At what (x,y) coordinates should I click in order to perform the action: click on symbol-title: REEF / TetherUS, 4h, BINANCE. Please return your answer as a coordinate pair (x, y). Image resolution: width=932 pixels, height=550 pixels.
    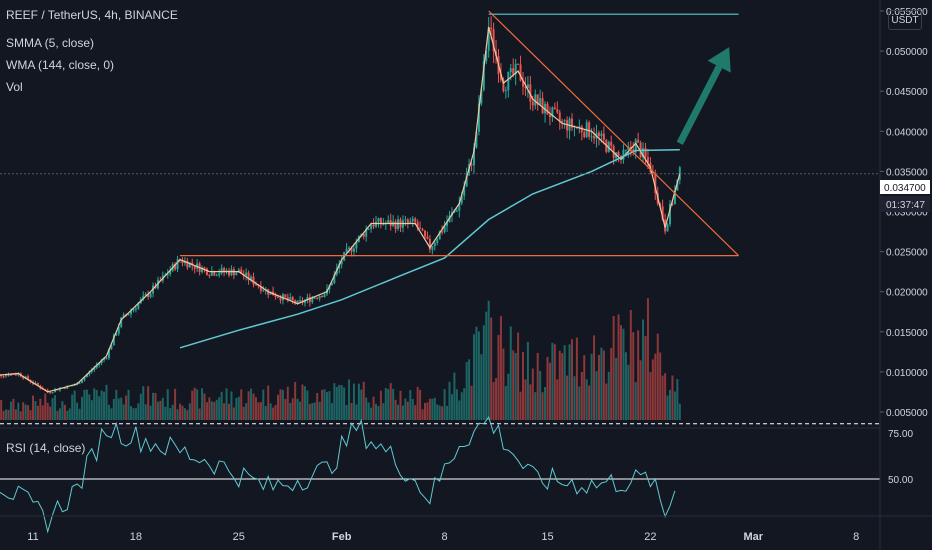
    Looking at the image, I should click on (92, 15).